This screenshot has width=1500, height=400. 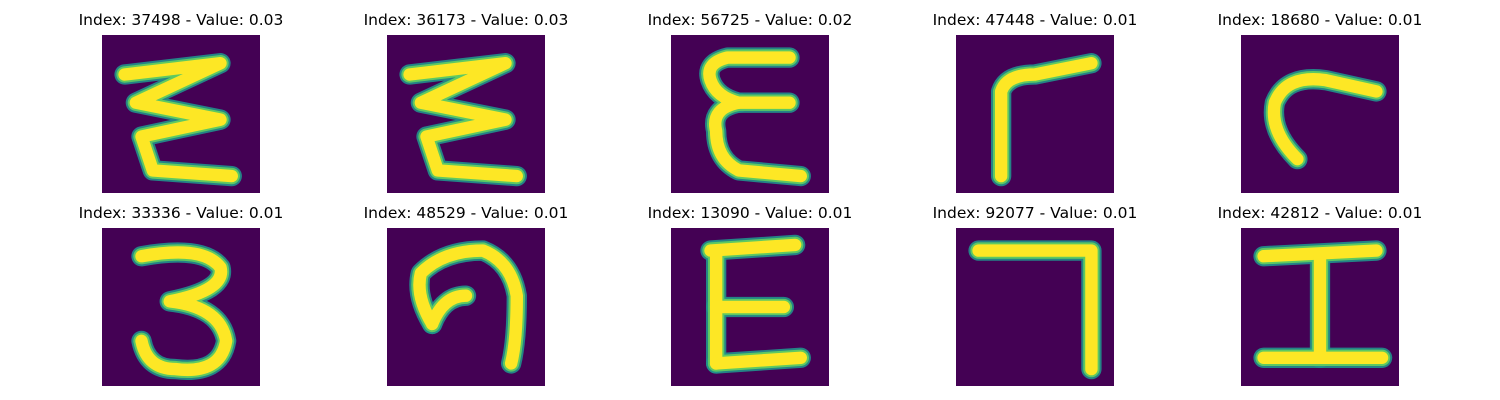 What do you see at coordinates (181, 213) in the screenshot?
I see `panel-title: Index: 33336 - Value: 0.01` at bounding box center [181, 213].